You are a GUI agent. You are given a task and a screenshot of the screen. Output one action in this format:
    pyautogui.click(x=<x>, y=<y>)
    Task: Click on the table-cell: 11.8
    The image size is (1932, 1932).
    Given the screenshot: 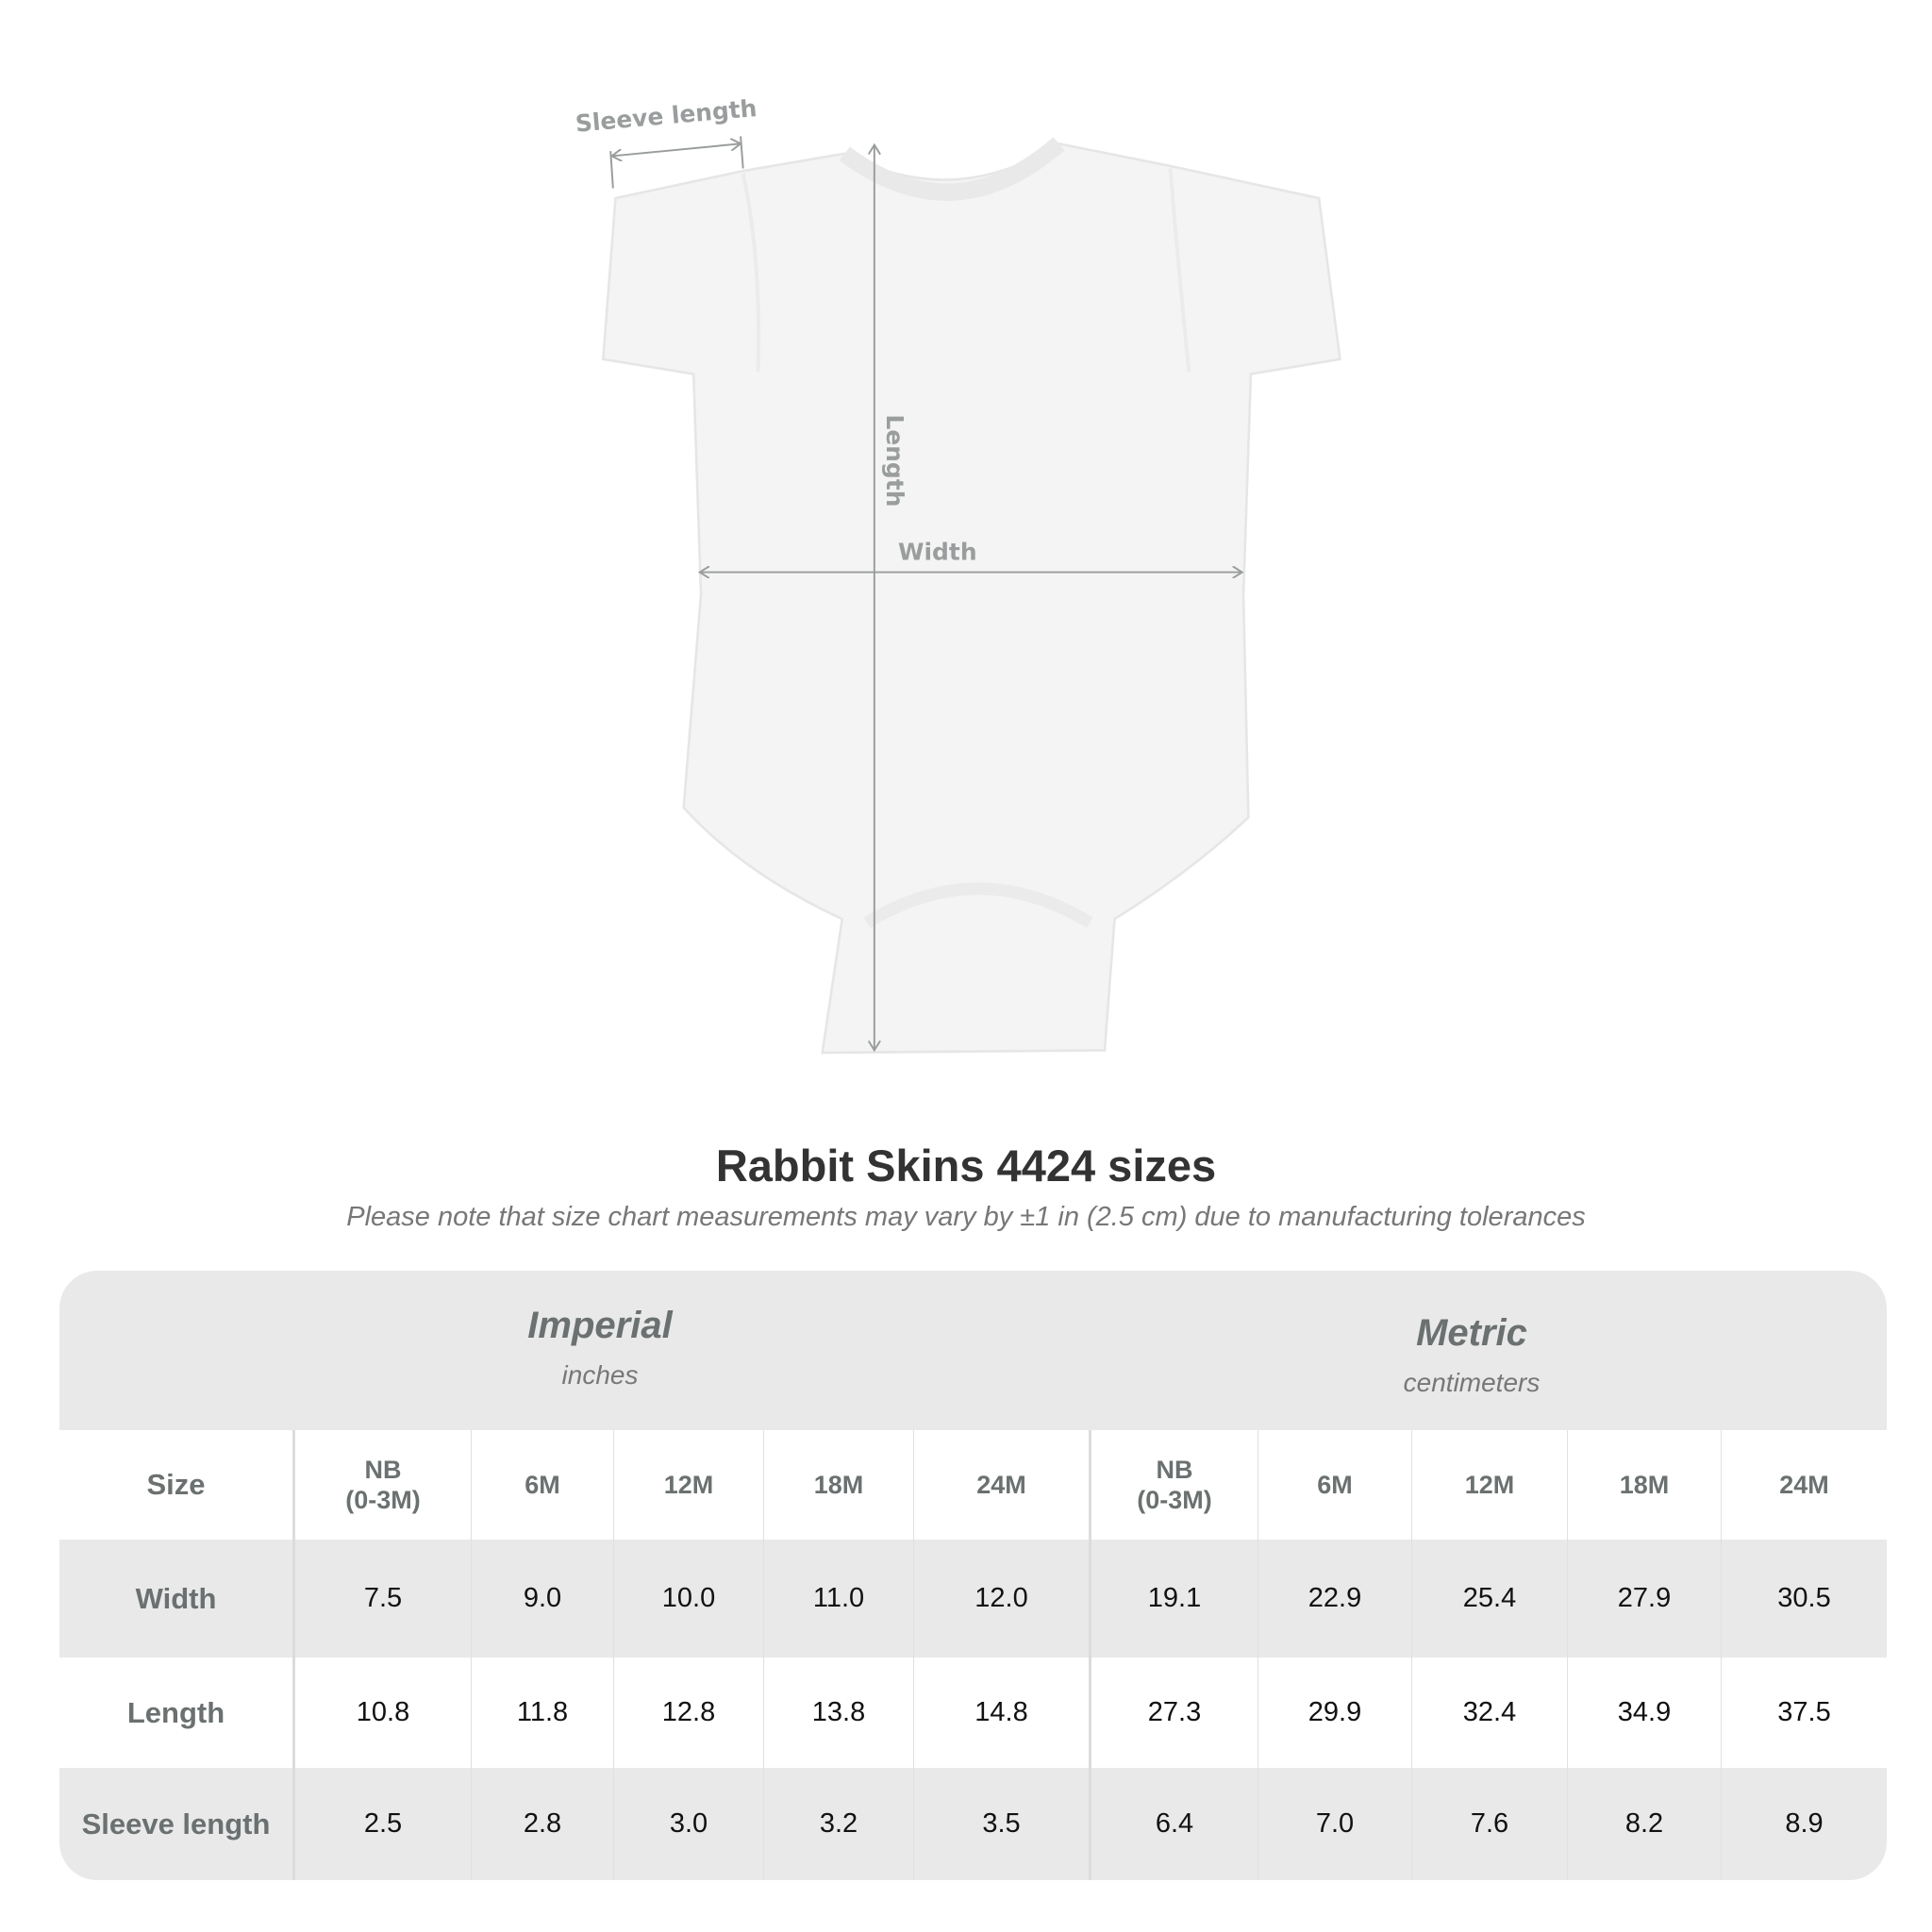 What is the action you would take?
    pyautogui.click(x=542, y=1713)
    